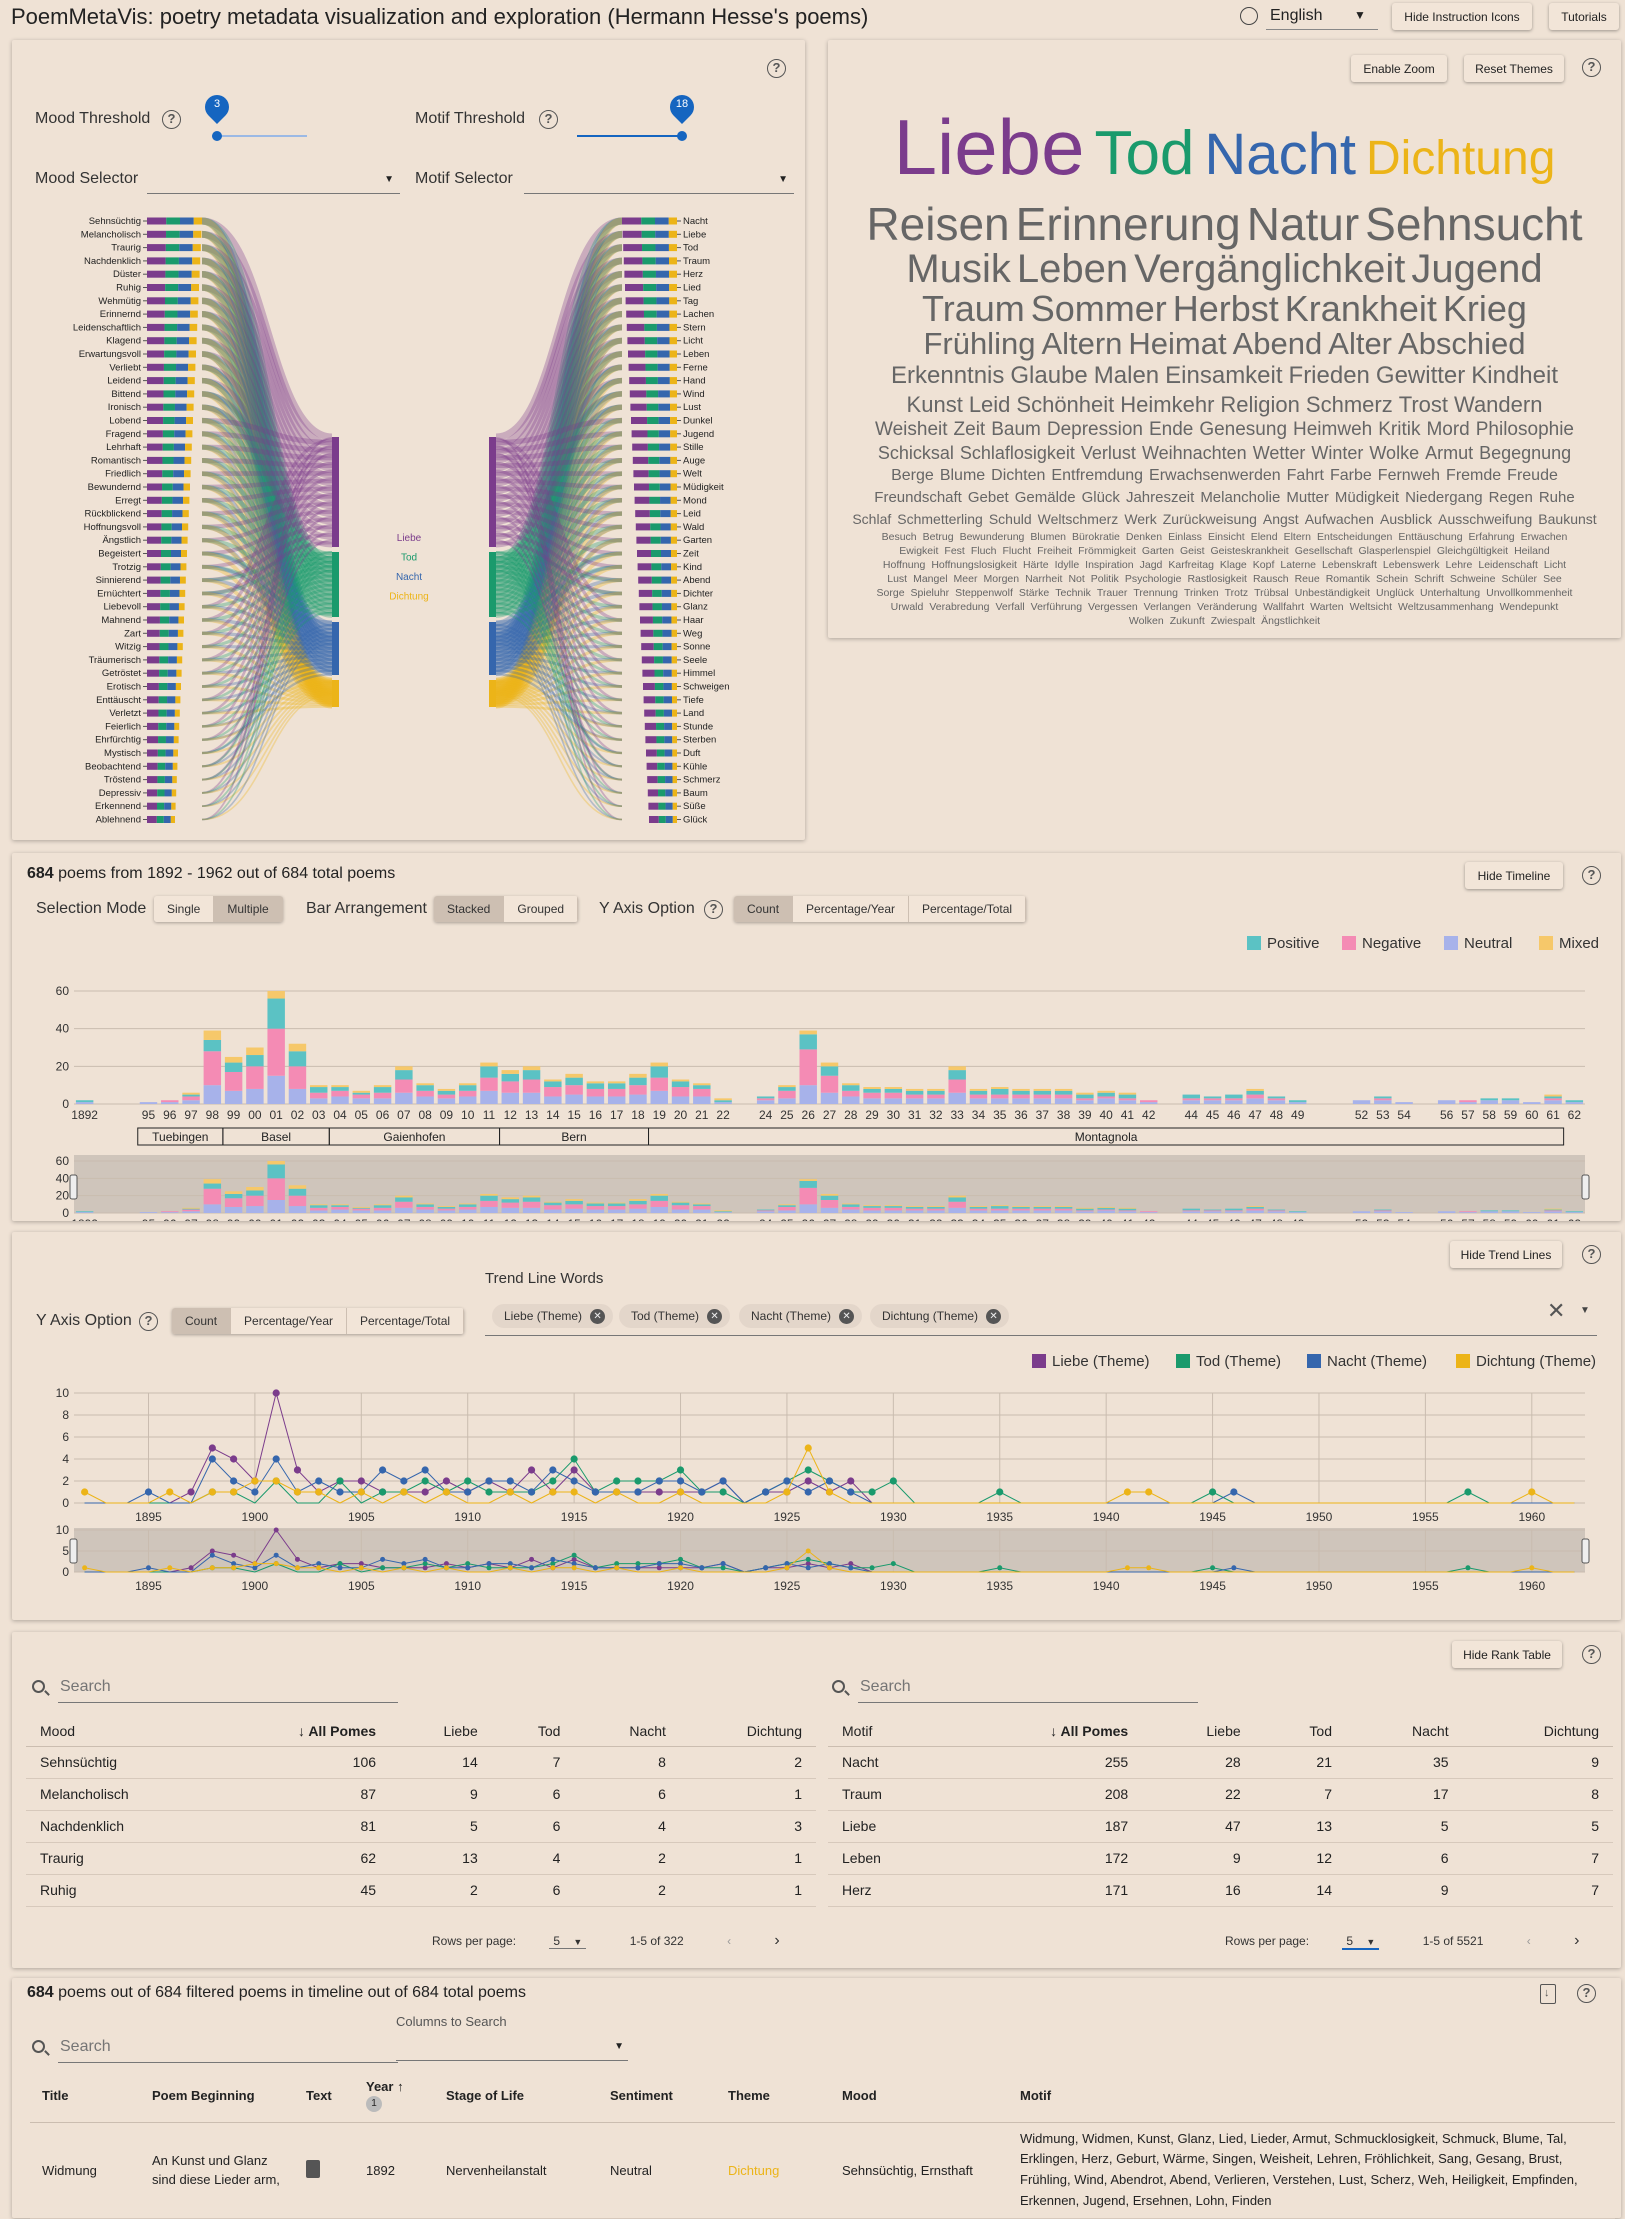  What do you see at coordinates (1514, 375) in the screenshot?
I see `wordcloud-word: Kindheit` at bounding box center [1514, 375].